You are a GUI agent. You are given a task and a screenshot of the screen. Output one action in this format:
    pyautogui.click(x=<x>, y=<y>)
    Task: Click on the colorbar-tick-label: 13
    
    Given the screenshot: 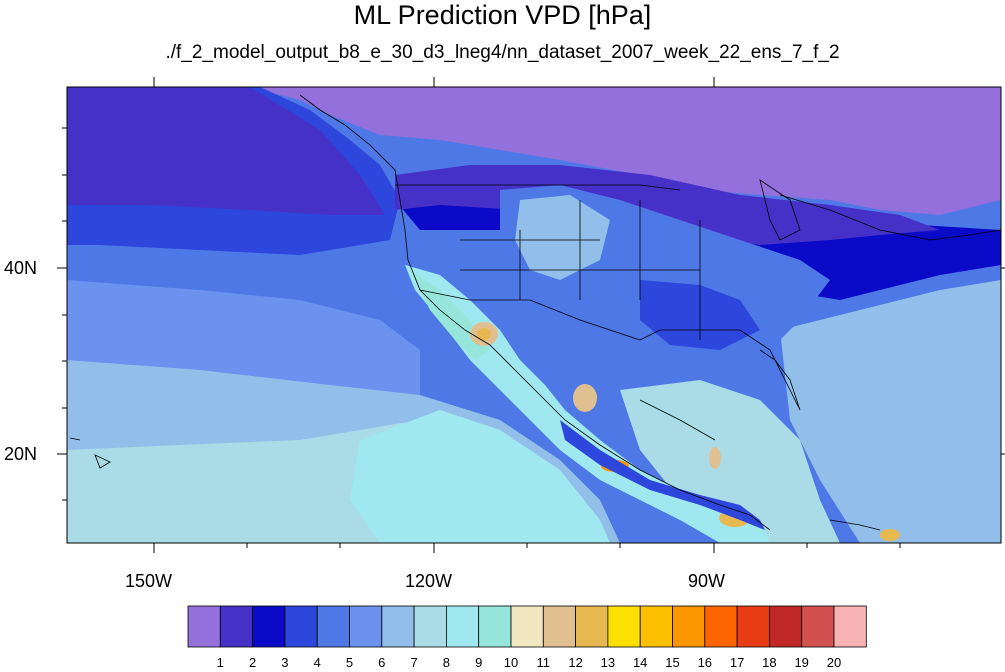 What is the action you would take?
    pyautogui.click(x=608, y=662)
    